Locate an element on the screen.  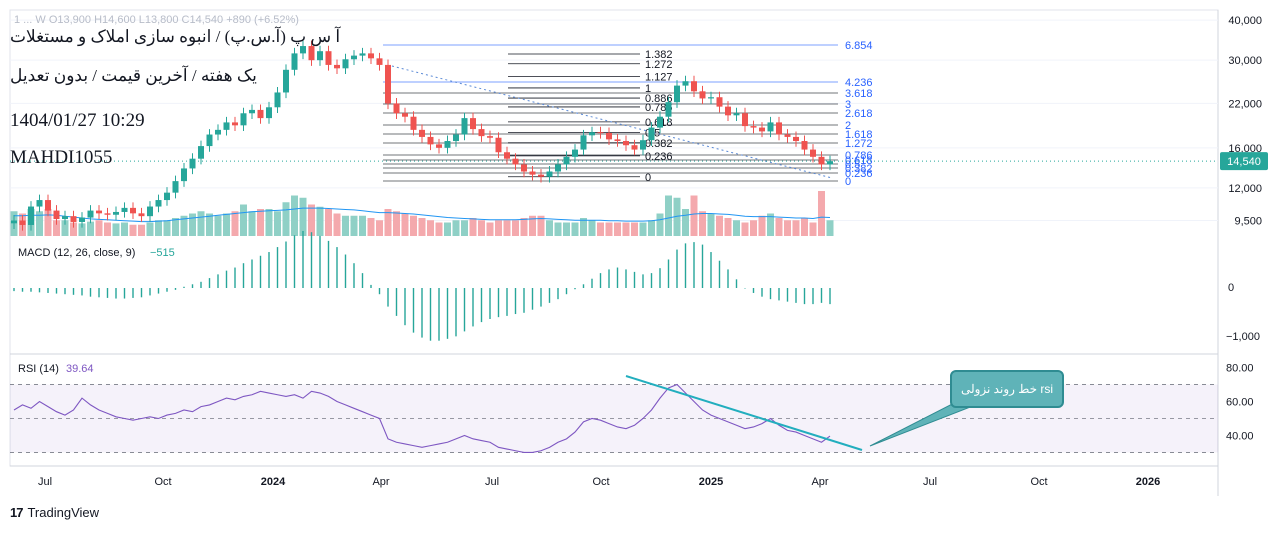
last-price-label: 14,540 is located at coordinates (1244, 162).